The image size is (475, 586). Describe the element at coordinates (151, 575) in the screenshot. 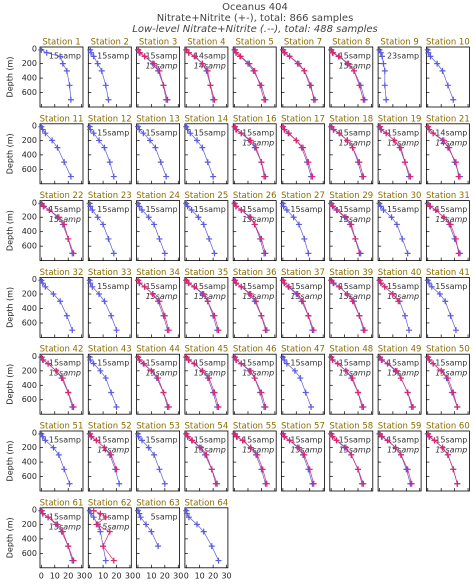

I see `x-tick-label: 10` at that location.